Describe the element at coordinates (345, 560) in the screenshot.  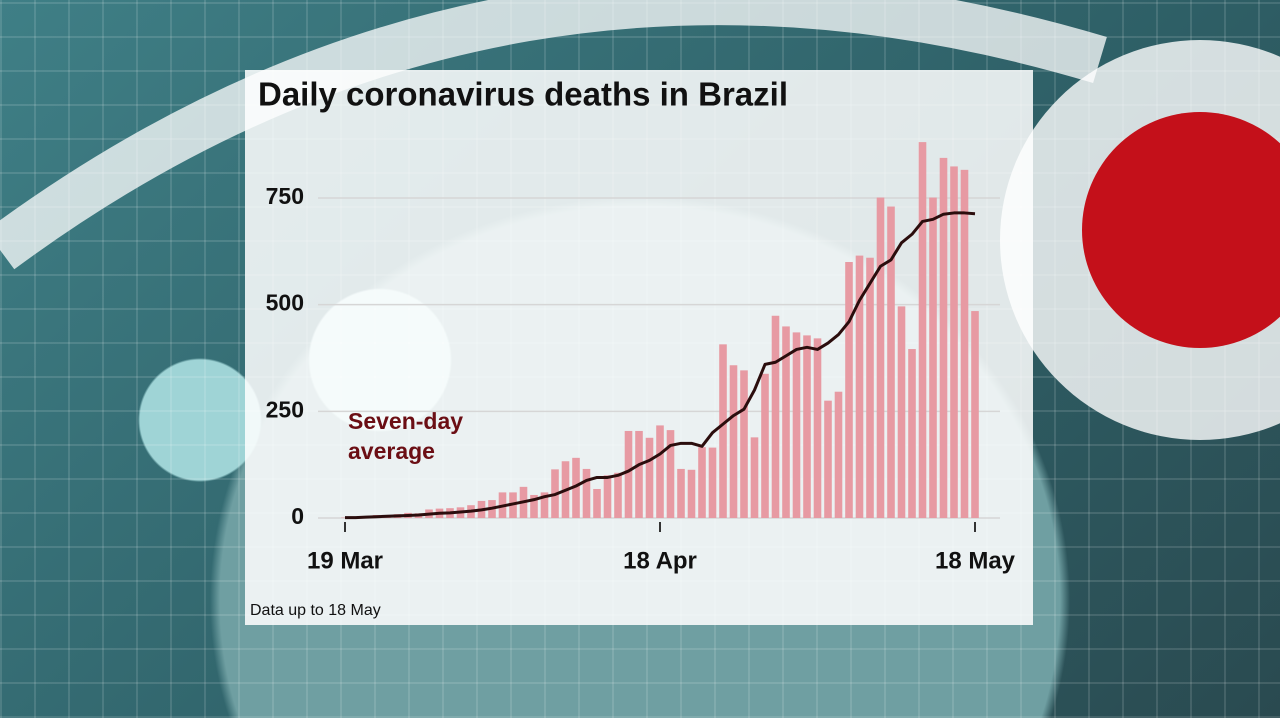
I see `x-tick-label: 19 Mar` at that location.